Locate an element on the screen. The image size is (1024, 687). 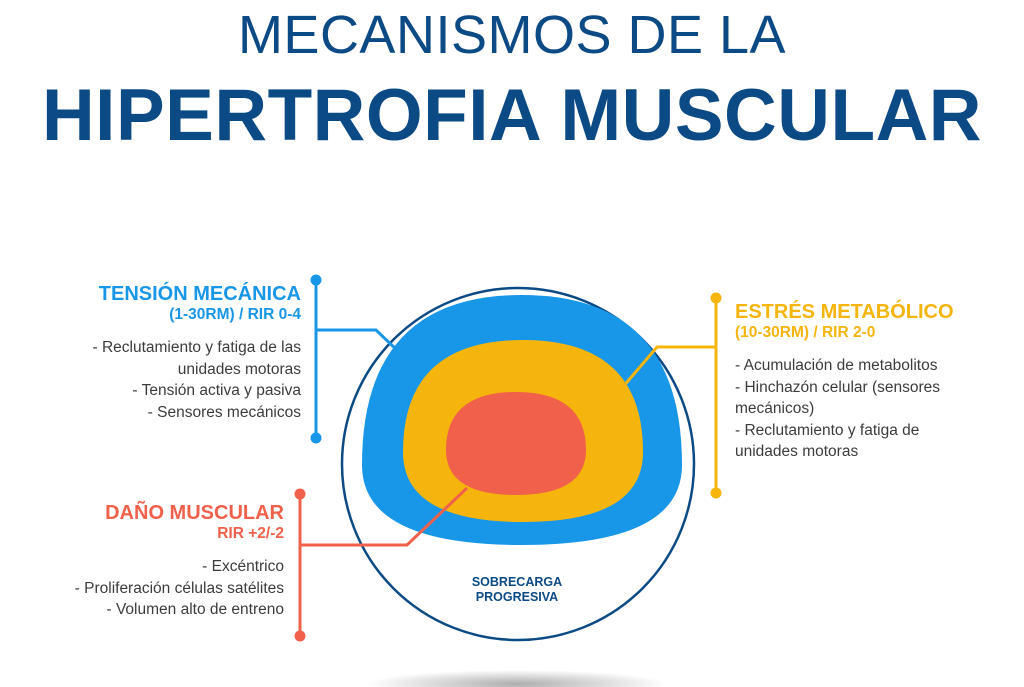
list-item: - Volumen alto de entreno is located at coordinates (195, 609).